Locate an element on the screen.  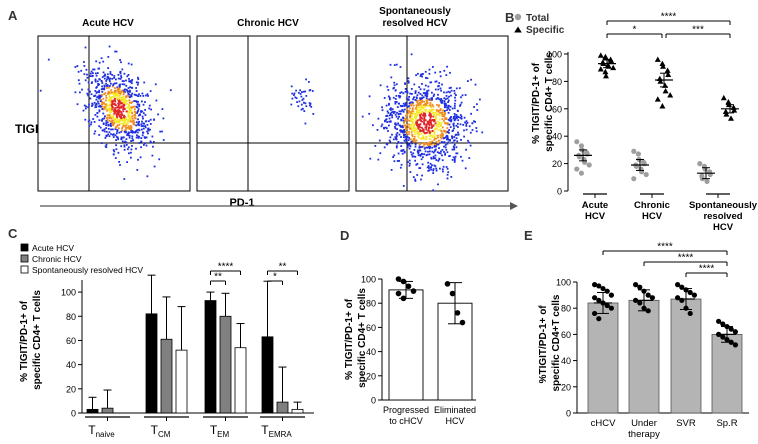
d-category-label: to cHCV is located at coordinates (406, 421).